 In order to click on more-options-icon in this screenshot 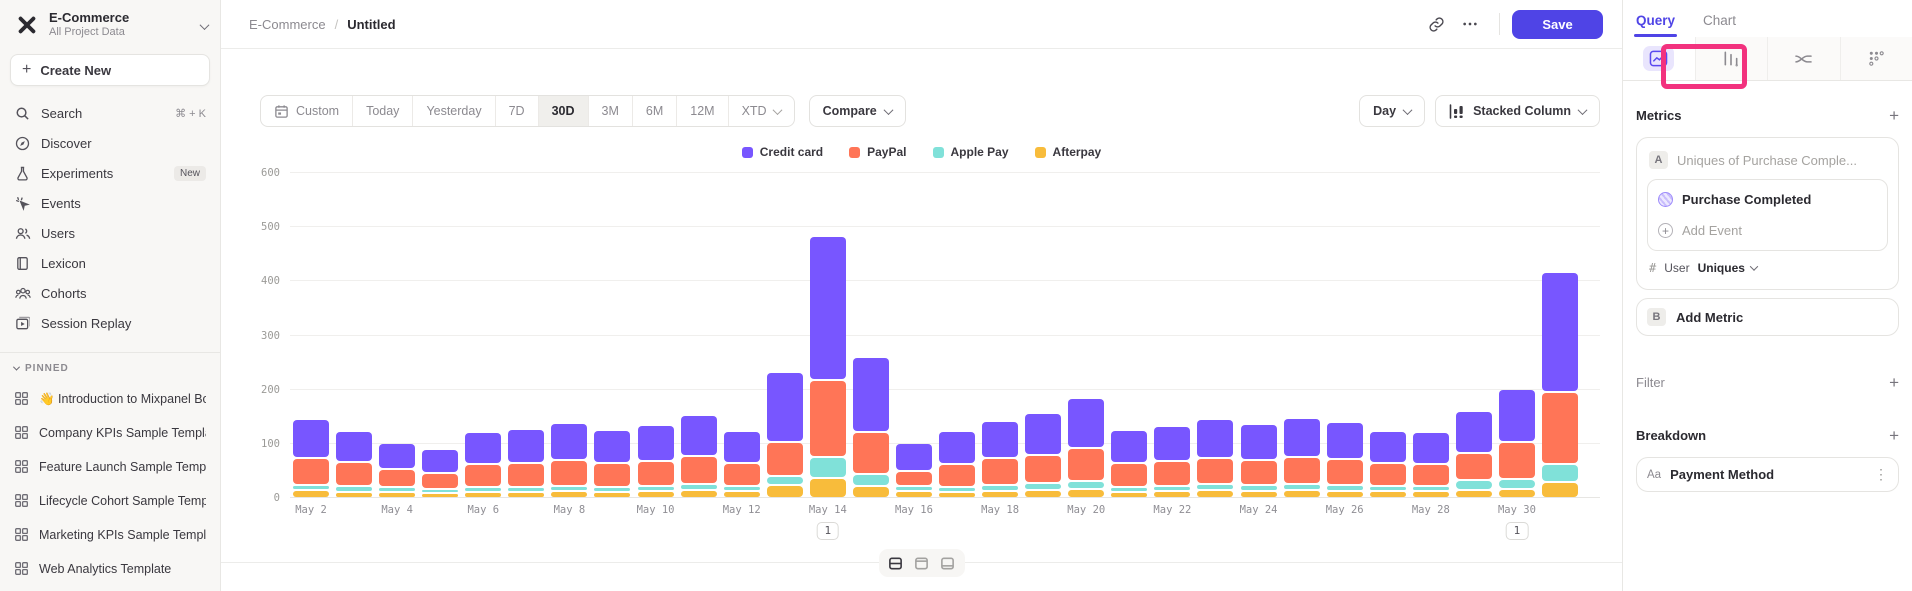, I will do `click(1470, 24)`.